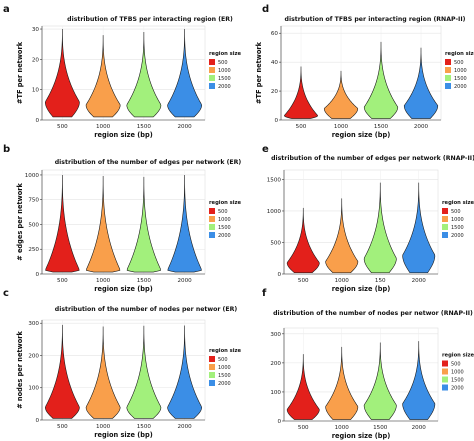  Describe the element at coordinates (33, 225) in the screenshot. I see `y-tick-label: 500` at that location.